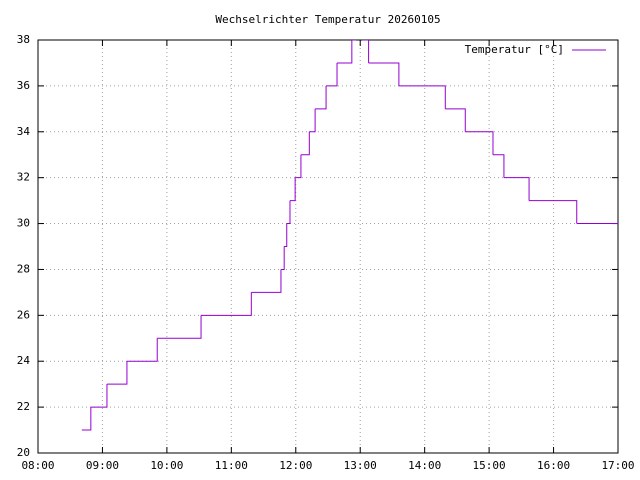  Describe the element at coordinates (23, 39) in the screenshot. I see `y-tick-label: 38` at that location.